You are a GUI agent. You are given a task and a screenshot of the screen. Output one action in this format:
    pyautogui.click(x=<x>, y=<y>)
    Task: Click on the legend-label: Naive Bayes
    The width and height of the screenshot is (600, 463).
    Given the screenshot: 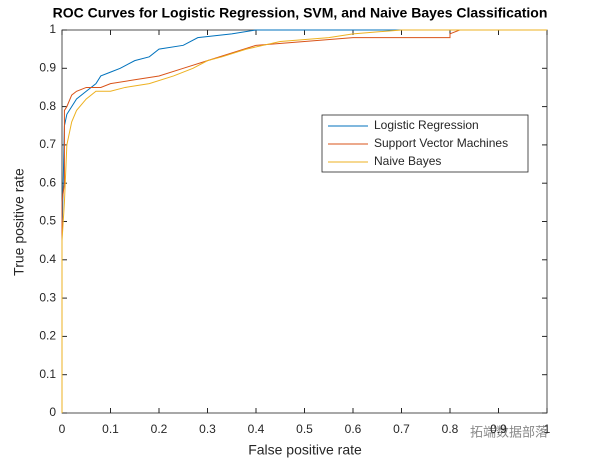 What is the action you would take?
    pyautogui.click(x=407, y=161)
    